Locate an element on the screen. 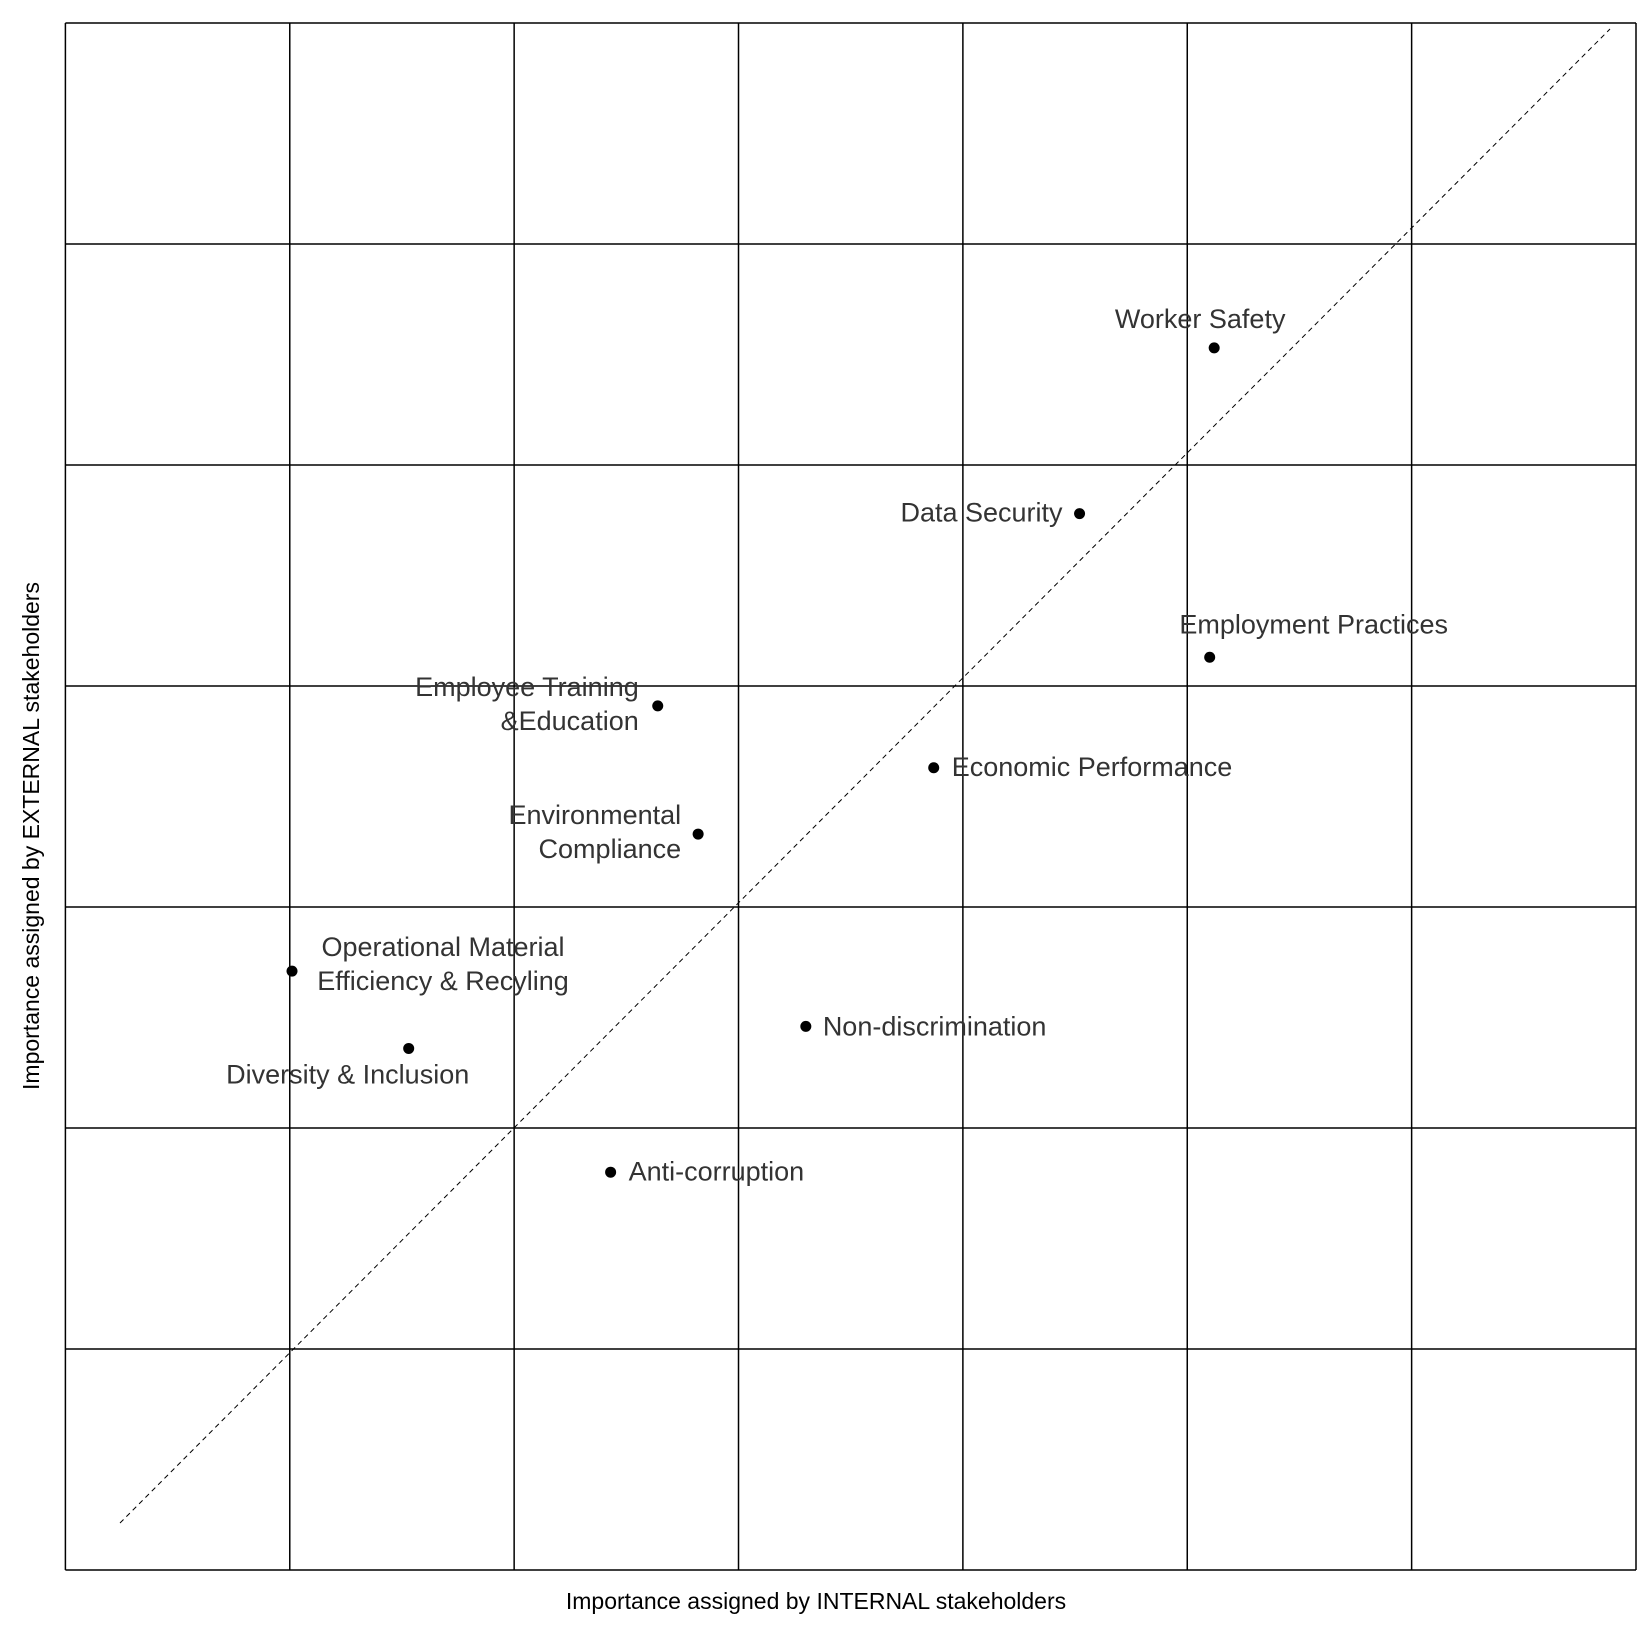  point-label: Employment Practices is located at coordinates (1313, 624).